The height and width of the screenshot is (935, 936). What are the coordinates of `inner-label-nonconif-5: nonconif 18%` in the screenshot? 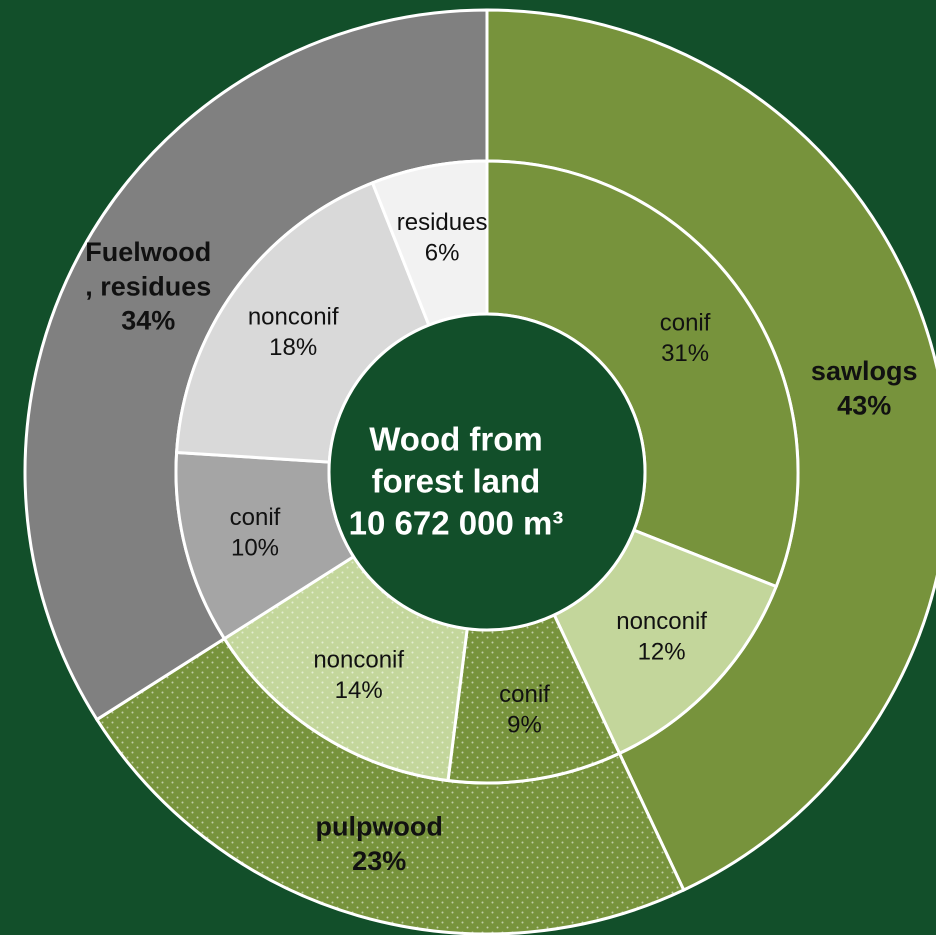 It's located at (293, 332).